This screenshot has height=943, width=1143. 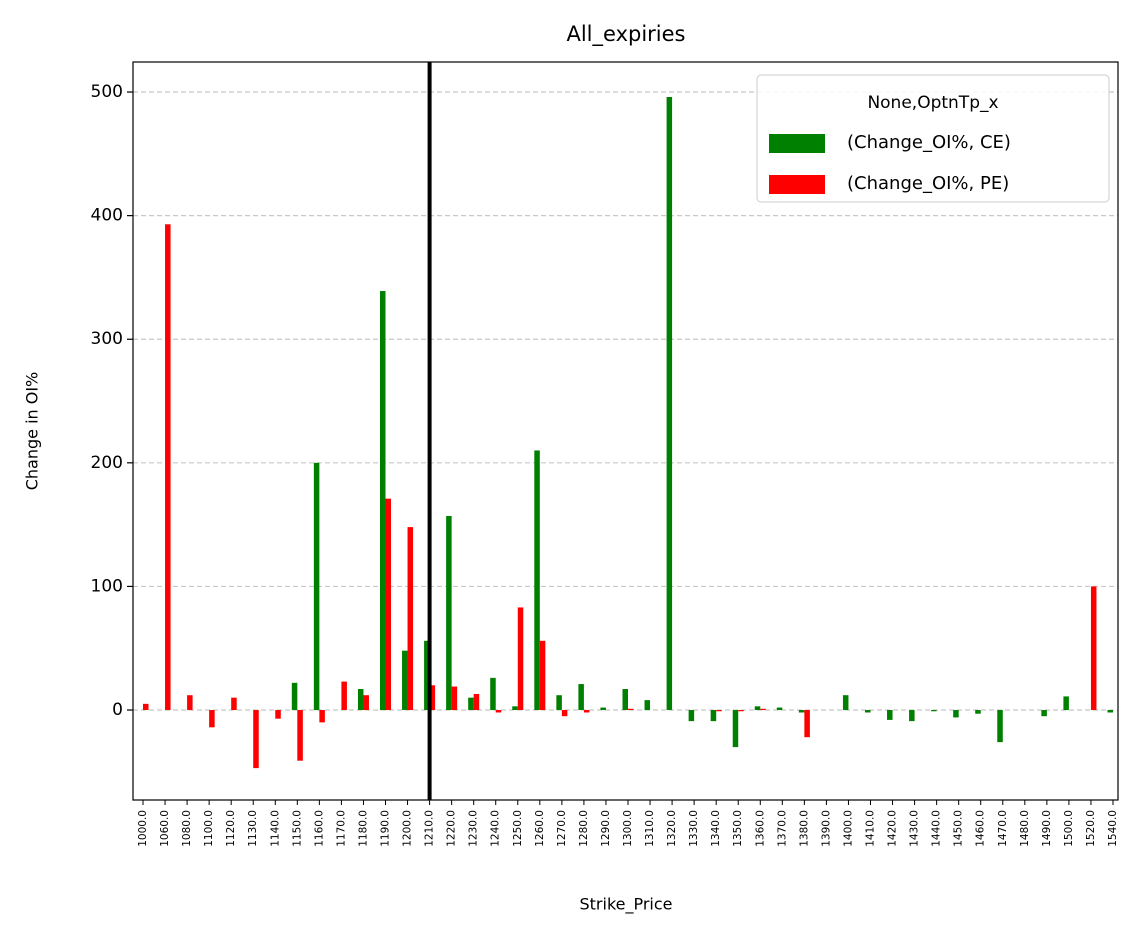 What do you see at coordinates (107, 216) in the screenshot?
I see `y-tick-label: 400` at bounding box center [107, 216].